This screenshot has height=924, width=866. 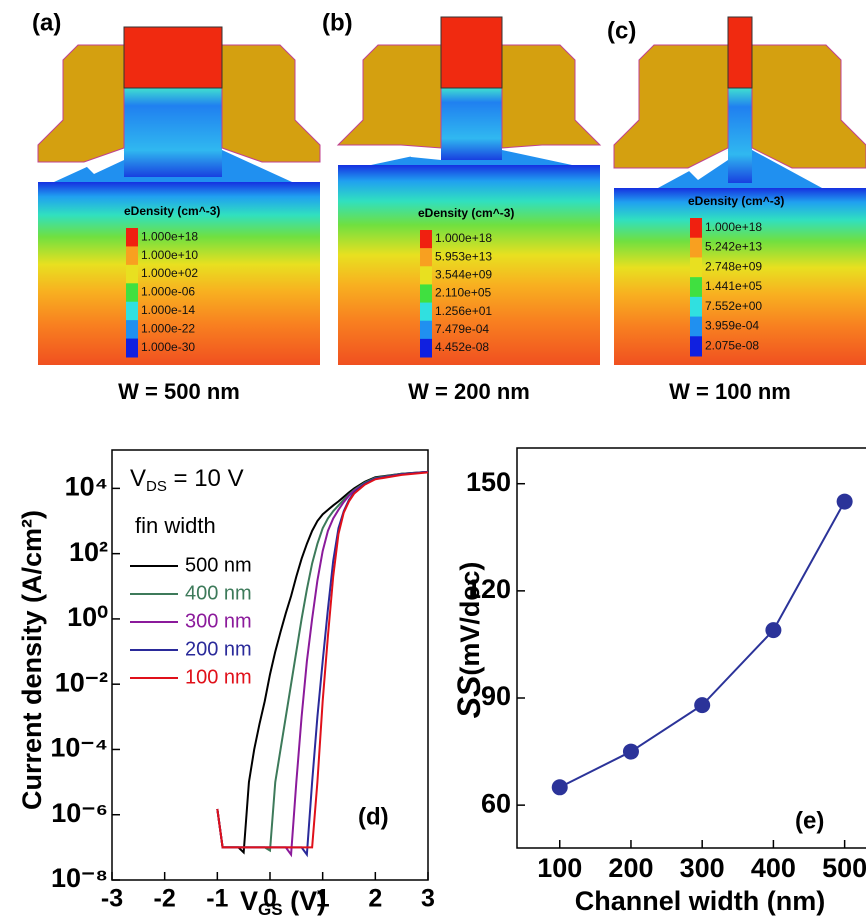 What do you see at coordinates (469, 391) in the screenshot?
I see `caption: W = 200 nm` at bounding box center [469, 391].